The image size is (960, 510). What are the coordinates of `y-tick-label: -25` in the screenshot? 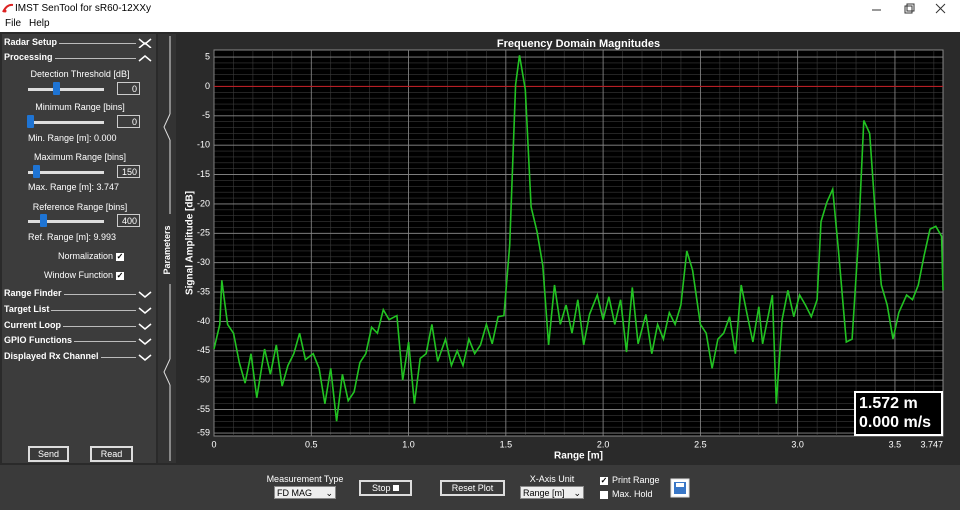 It's located at (203, 233).